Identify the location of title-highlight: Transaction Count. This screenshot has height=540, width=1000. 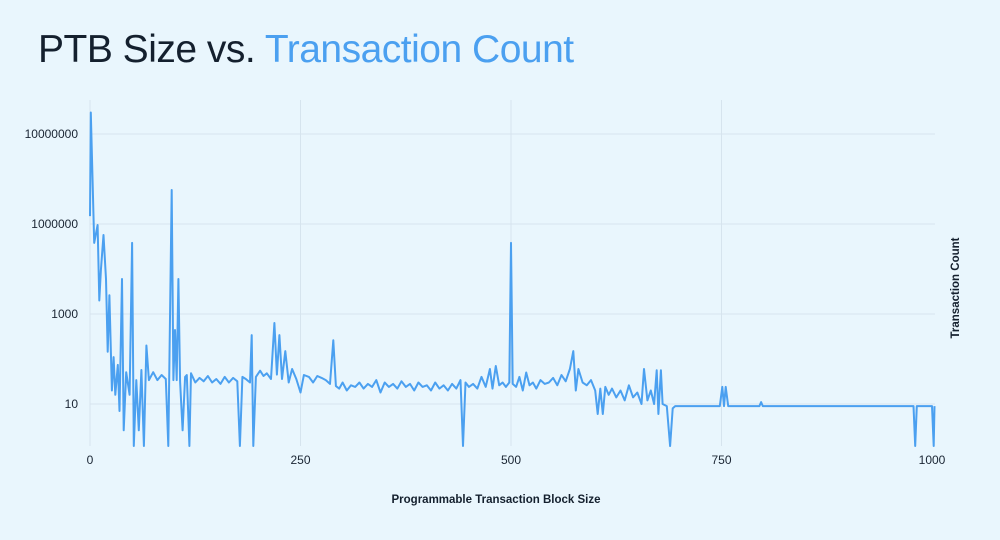
(419, 49).